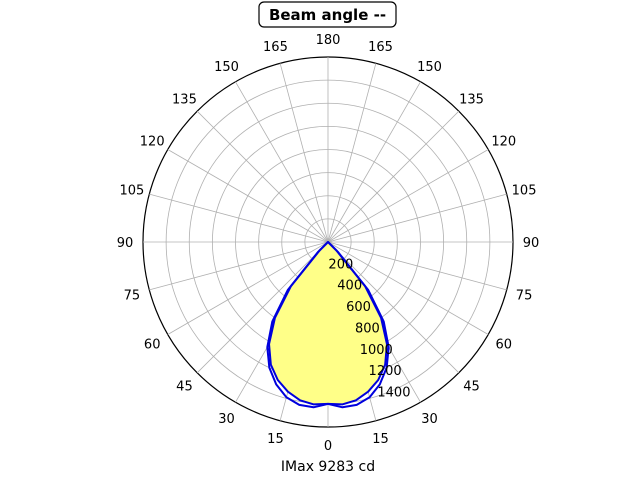 The width and height of the screenshot is (640, 480). What do you see at coordinates (393, 393) in the screenshot?
I see `radial-tick-label: 1400` at bounding box center [393, 393].